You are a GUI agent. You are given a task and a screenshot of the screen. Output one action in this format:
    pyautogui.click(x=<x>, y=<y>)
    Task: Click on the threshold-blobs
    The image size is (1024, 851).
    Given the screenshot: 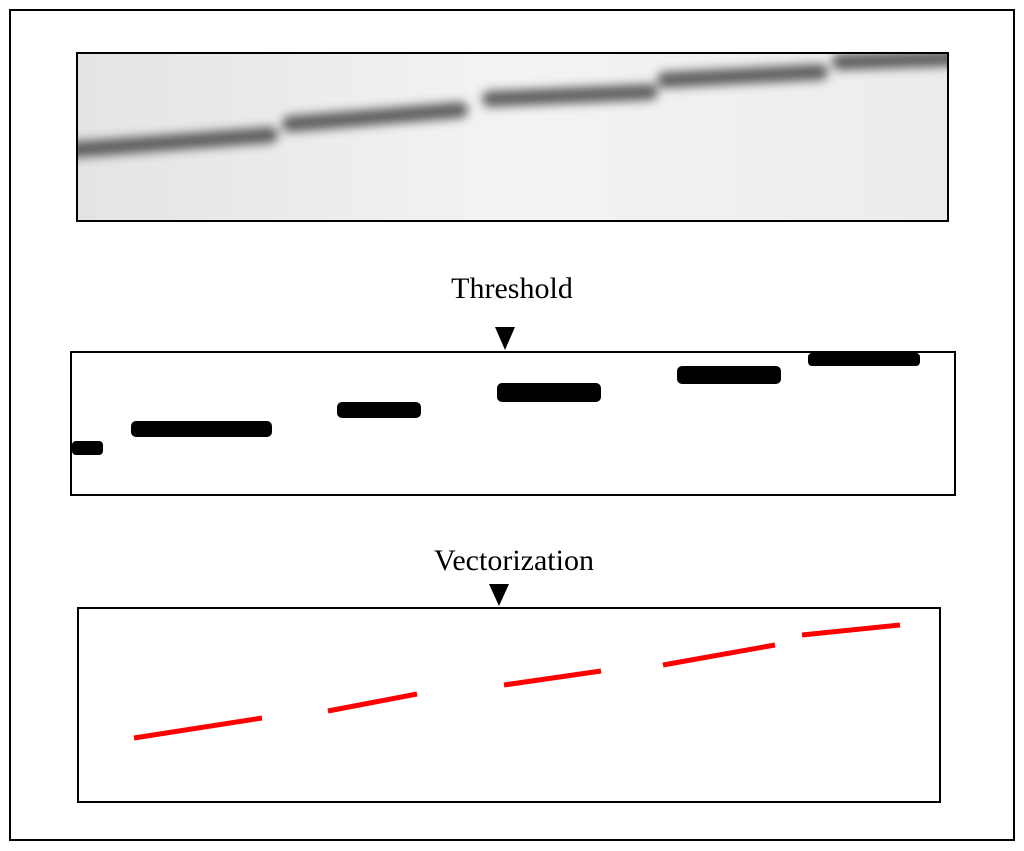 What is the action you would take?
    pyautogui.click(x=496, y=404)
    